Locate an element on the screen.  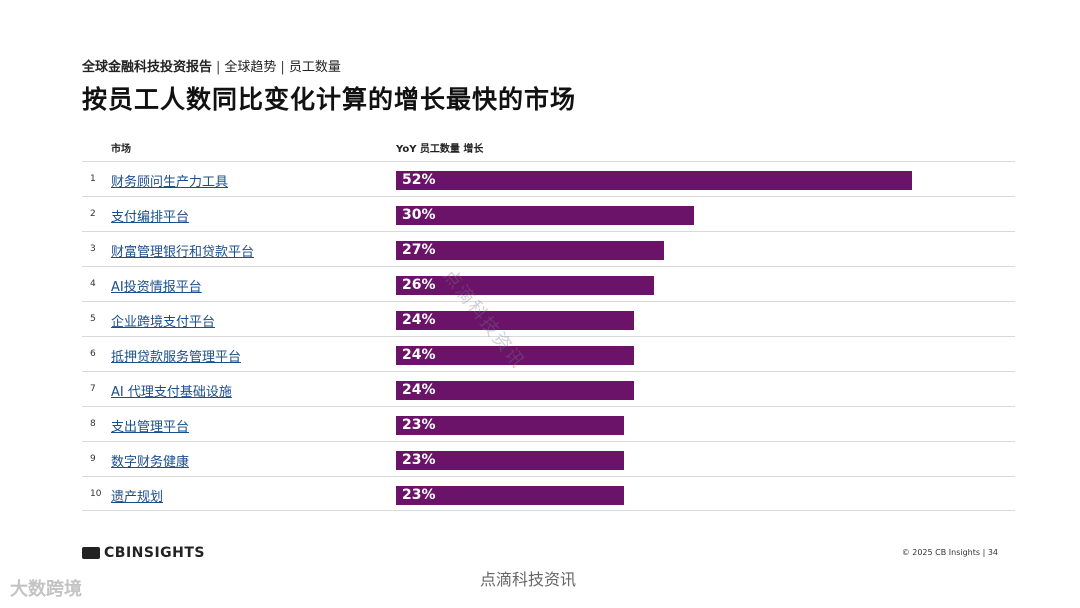
table-row: 2 支付编排平台 30% is located at coordinates (548, 213).